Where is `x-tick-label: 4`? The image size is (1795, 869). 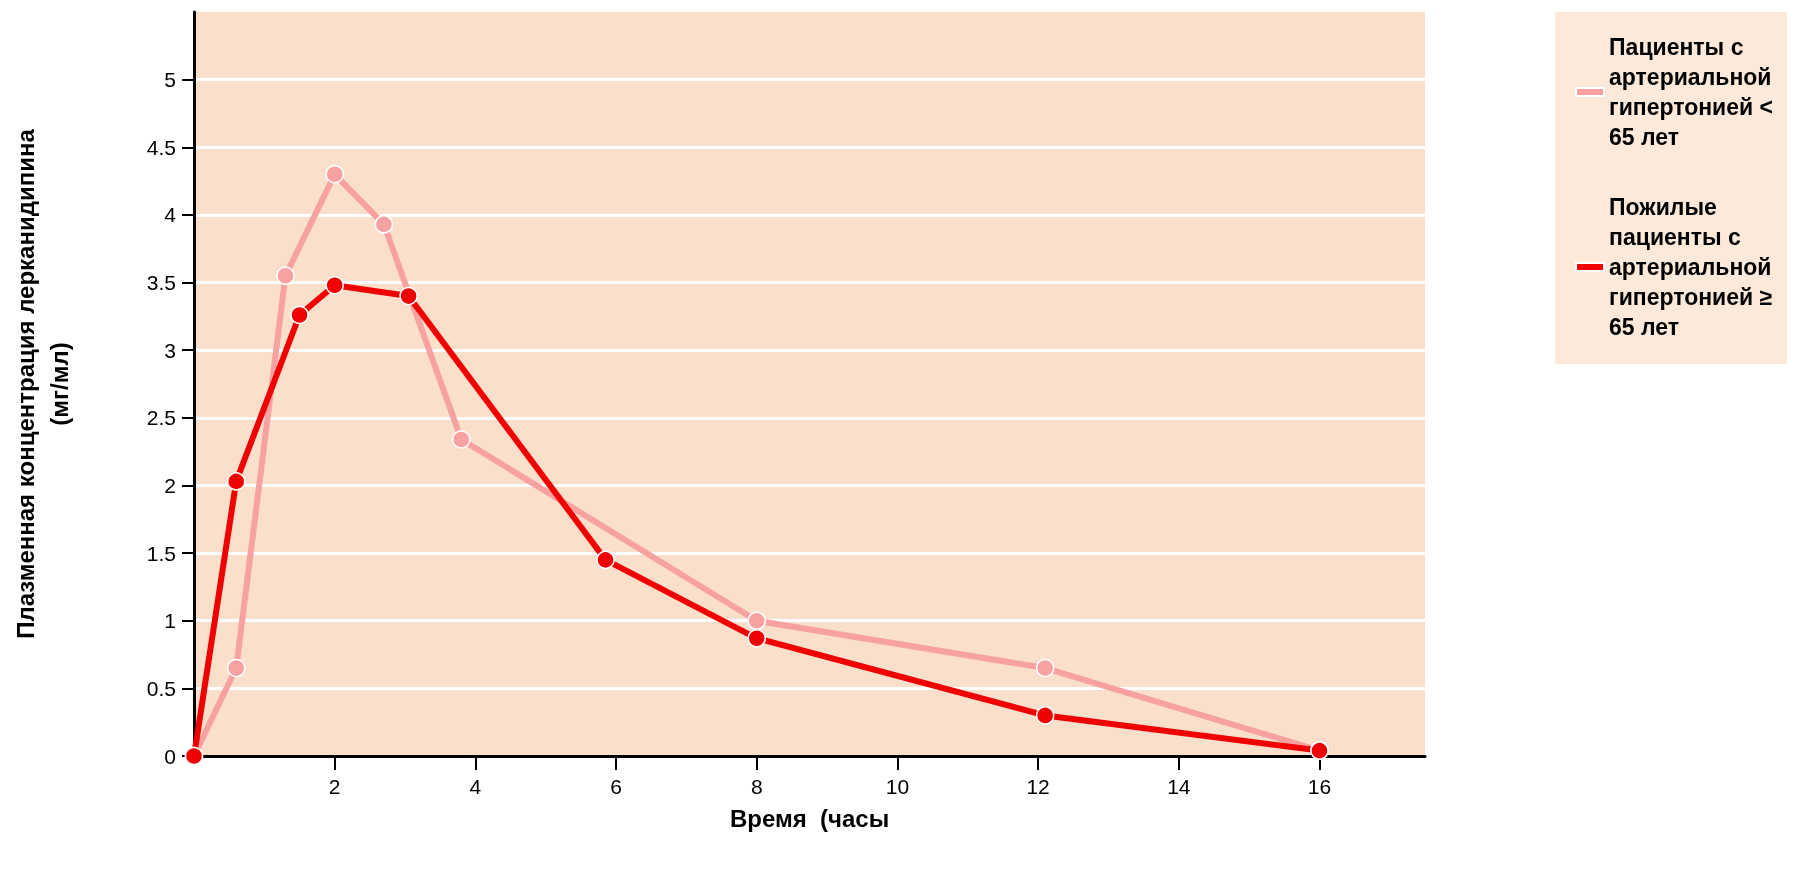
x-tick-label: 4 is located at coordinates (475, 786).